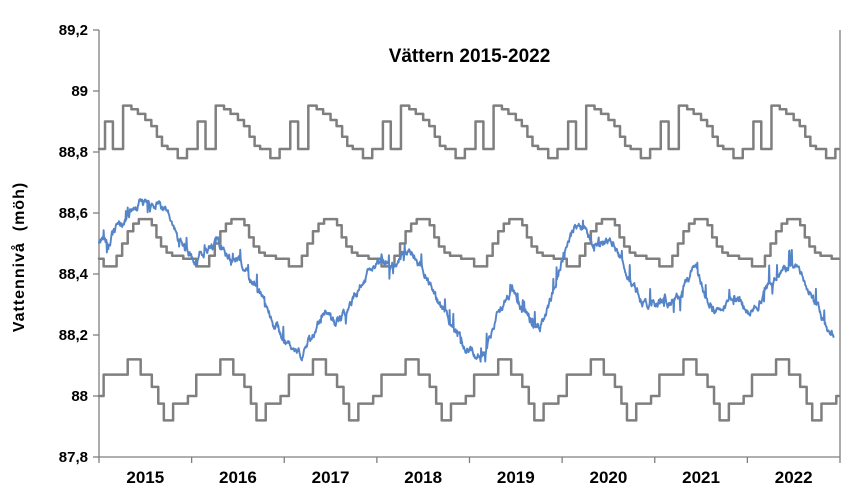 The image size is (863, 494). What do you see at coordinates (423, 477) in the screenshot?
I see `x-tick-label: 2018` at bounding box center [423, 477].